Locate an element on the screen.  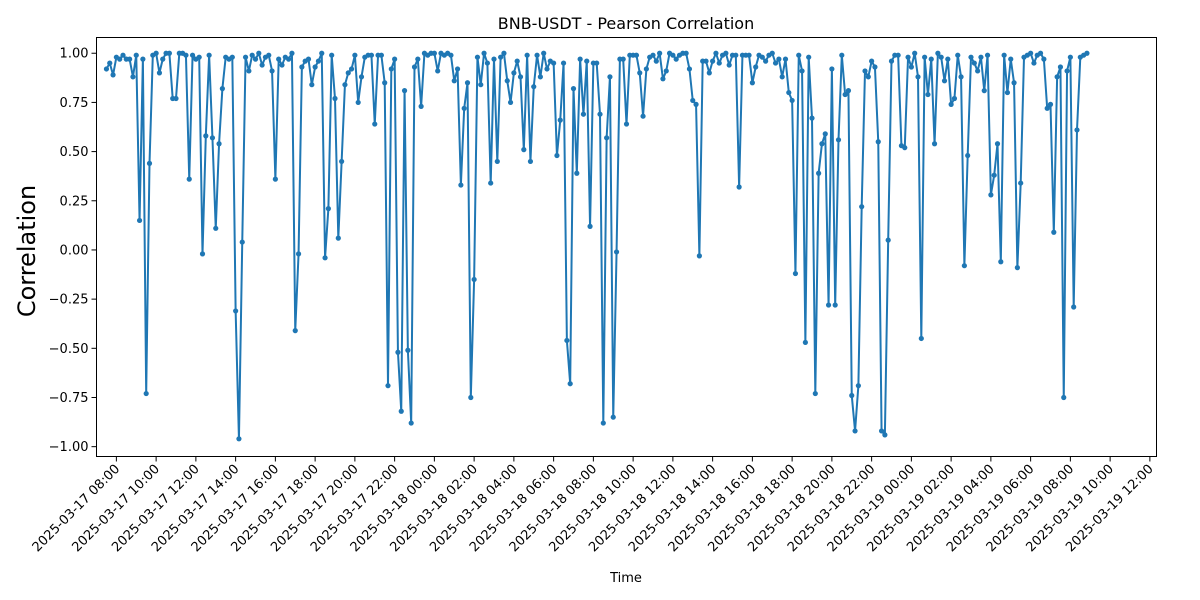
y-axis-label: Correlation is located at coordinates (27, 251).